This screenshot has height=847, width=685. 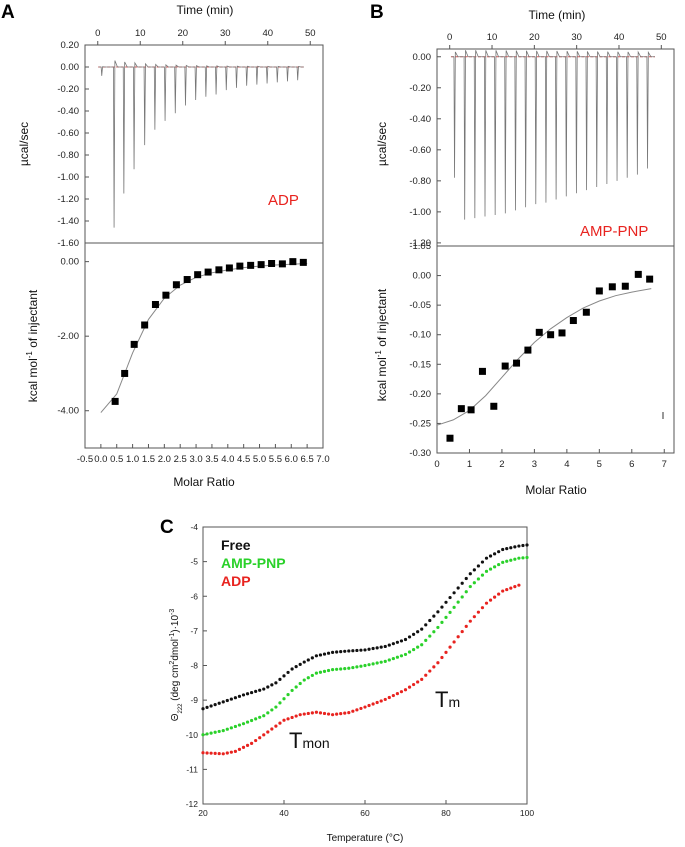 What do you see at coordinates (310, 33) in the screenshot?
I see `time-tick-label: 50` at bounding box center [310, 33].